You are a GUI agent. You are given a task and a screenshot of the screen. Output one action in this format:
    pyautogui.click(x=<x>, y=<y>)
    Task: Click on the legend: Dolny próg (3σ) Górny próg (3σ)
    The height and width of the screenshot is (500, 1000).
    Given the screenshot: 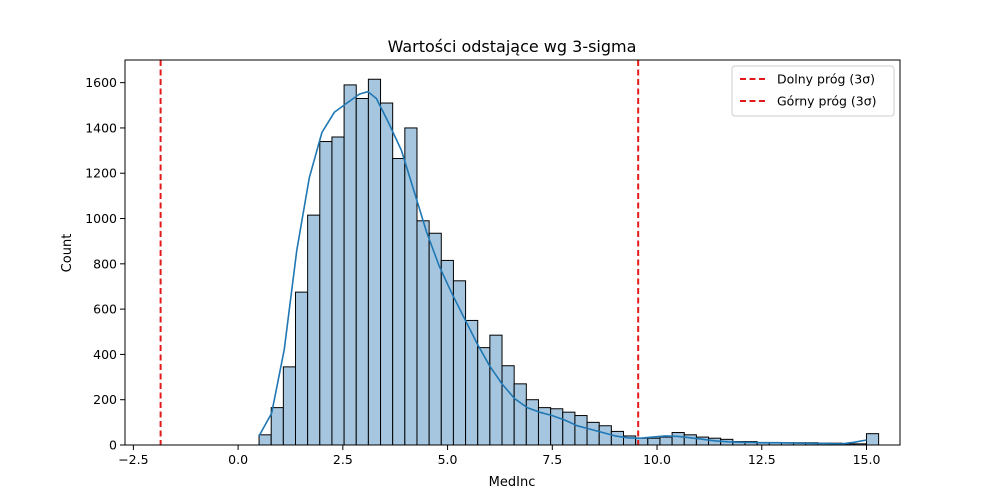 What is the action you would take?
    pyautogui.click(x=813, y=91)
    